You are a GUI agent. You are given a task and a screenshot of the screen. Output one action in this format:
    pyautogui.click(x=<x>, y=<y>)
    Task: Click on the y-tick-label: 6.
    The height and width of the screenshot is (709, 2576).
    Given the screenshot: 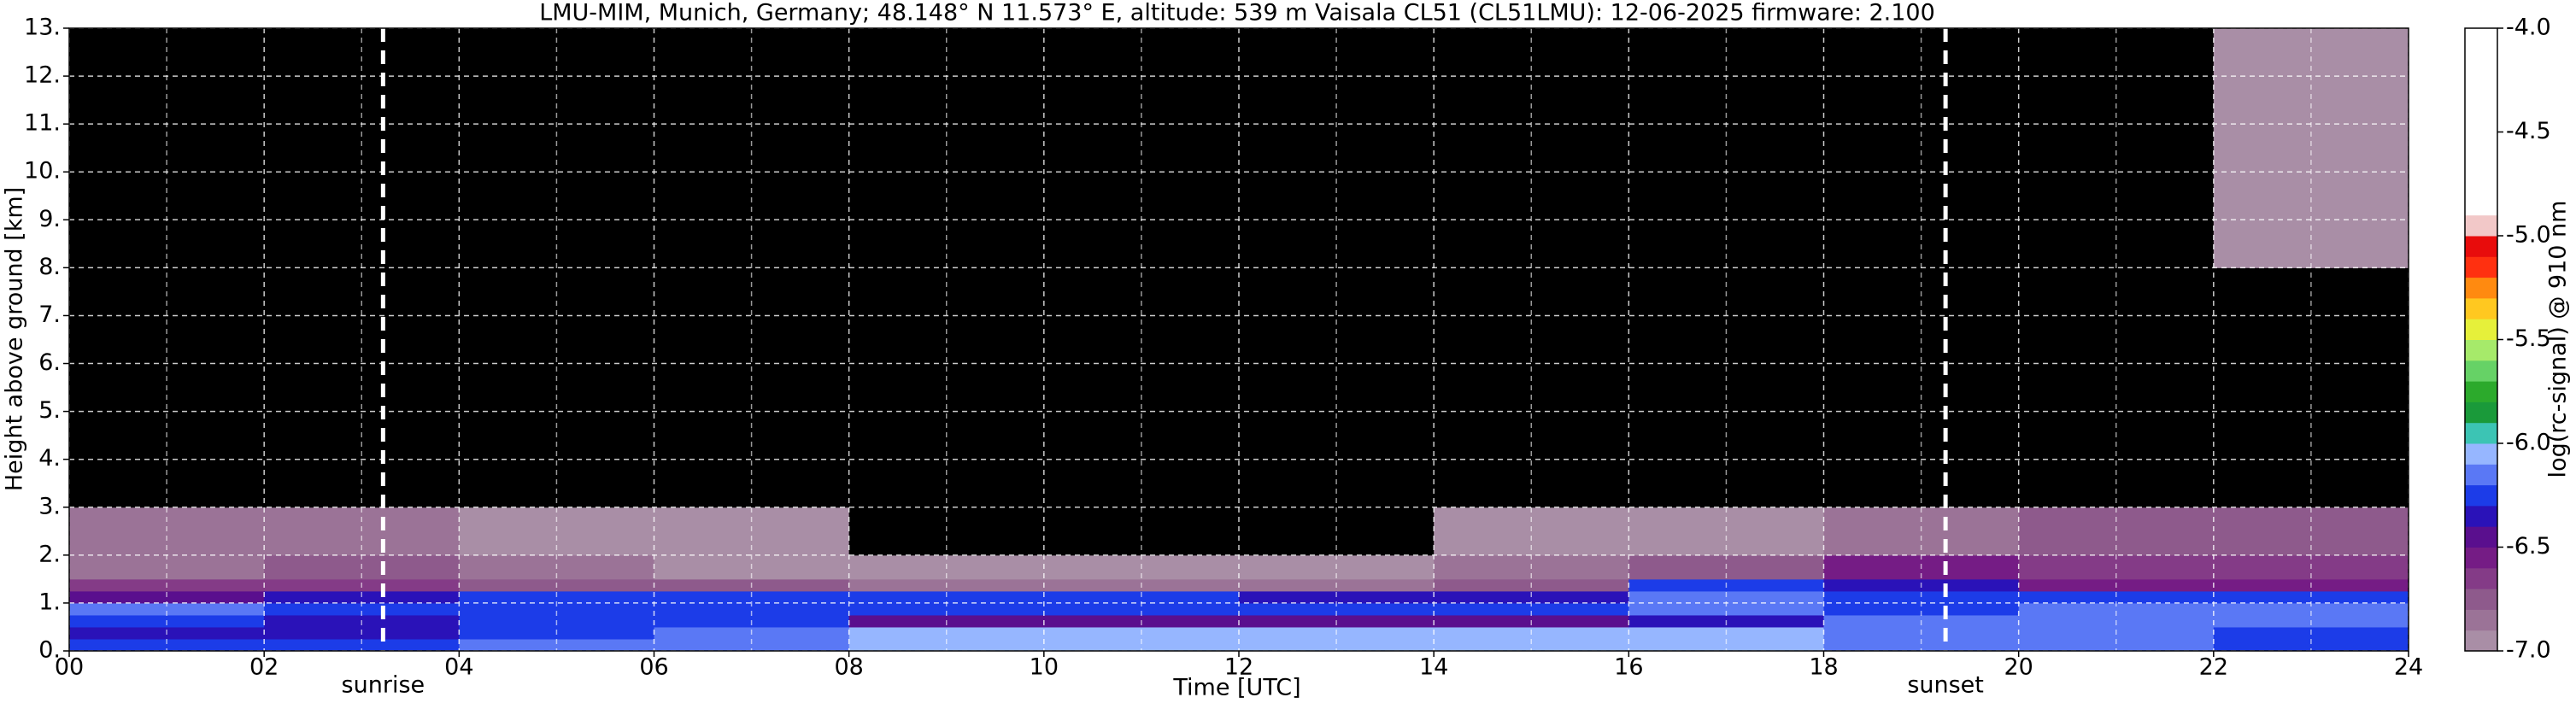 What is the action you would take?
    pyautogui.click(x=49, y=362)
    